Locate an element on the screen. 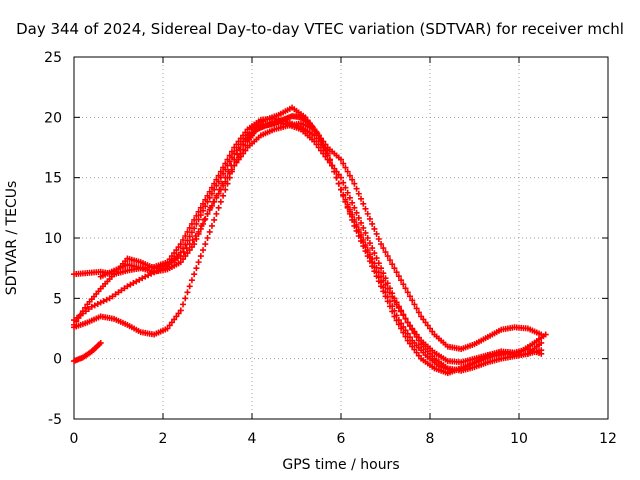 This screenshot has height=480, width=640. y-tick-label: 0 is located at coordinates (57, 360).